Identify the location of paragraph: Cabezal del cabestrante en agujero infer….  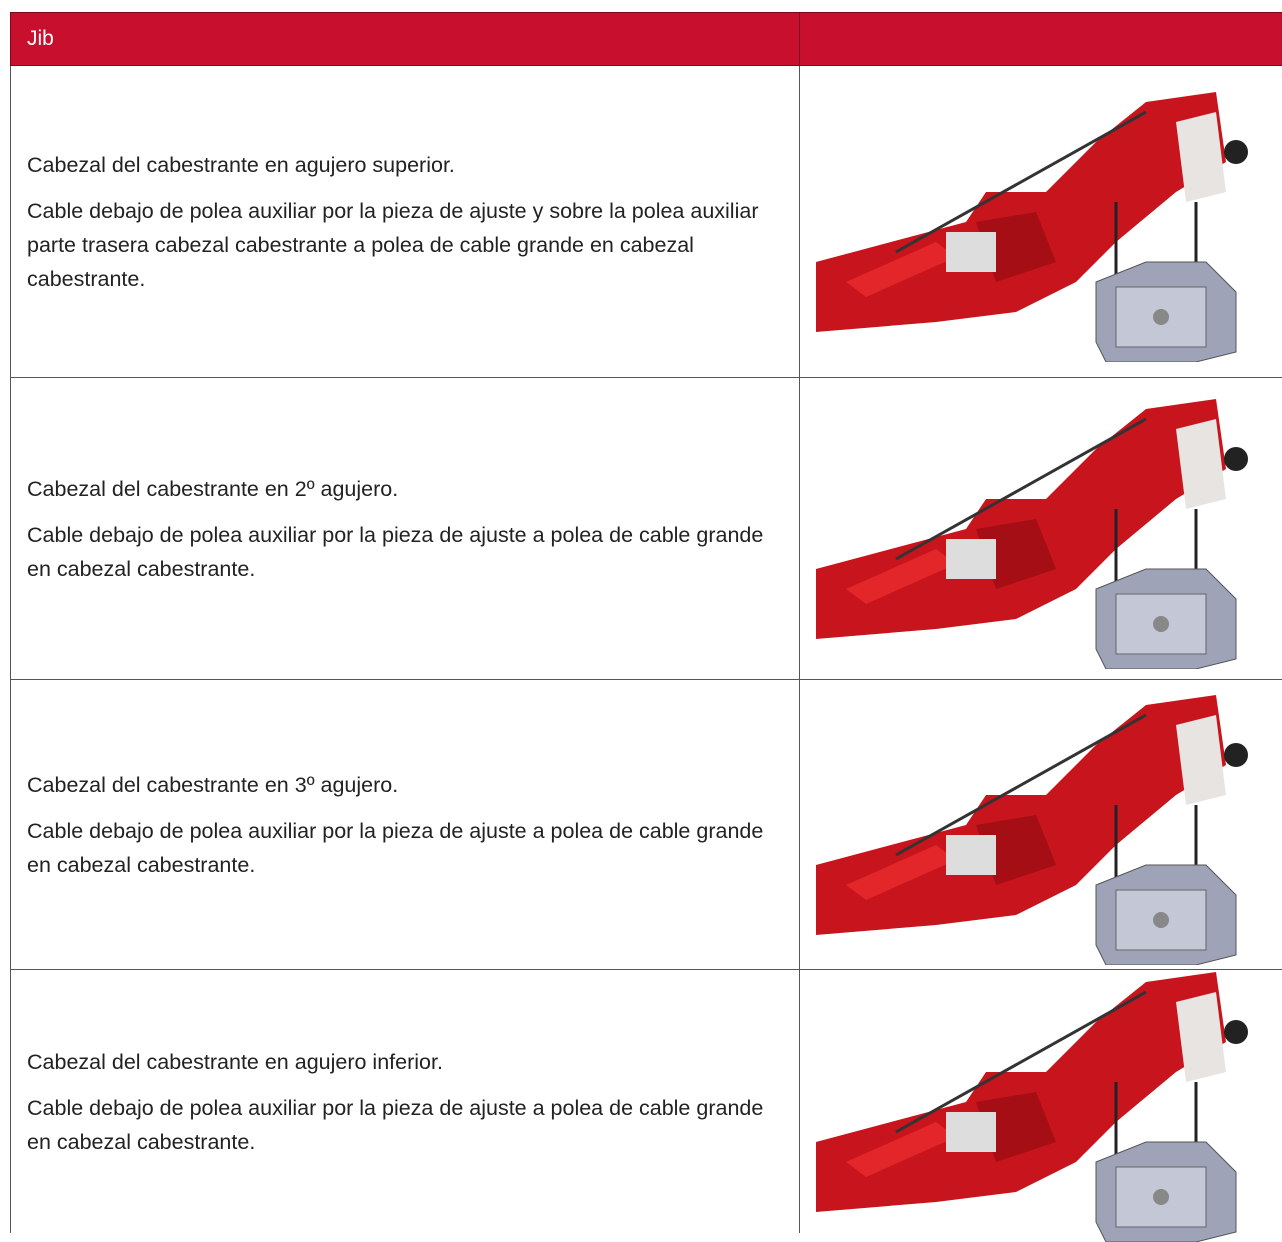
(235, 1061).